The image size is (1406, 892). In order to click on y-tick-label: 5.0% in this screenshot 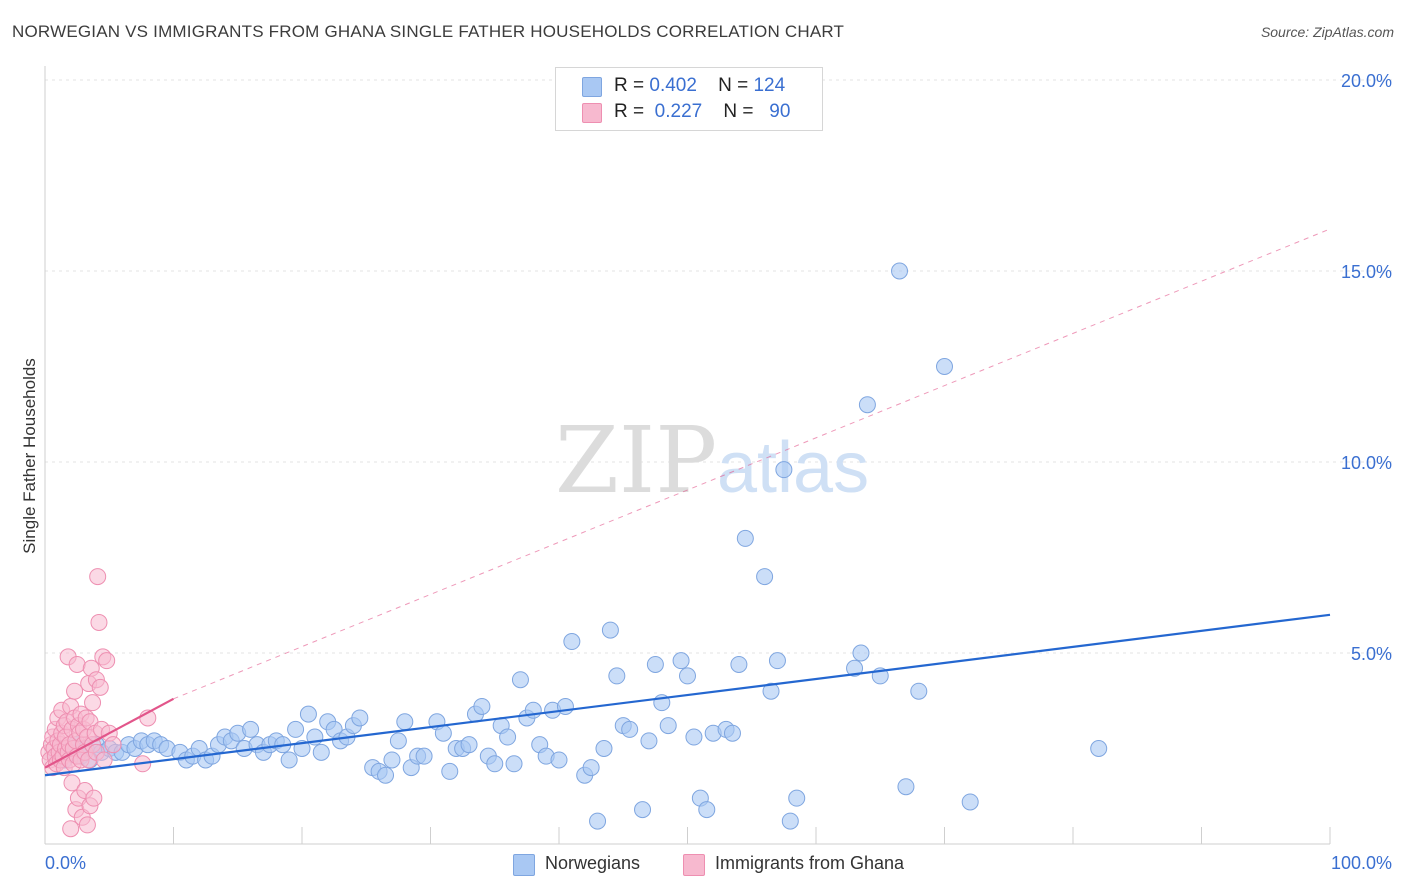, I will do `click(1371, 654)`.